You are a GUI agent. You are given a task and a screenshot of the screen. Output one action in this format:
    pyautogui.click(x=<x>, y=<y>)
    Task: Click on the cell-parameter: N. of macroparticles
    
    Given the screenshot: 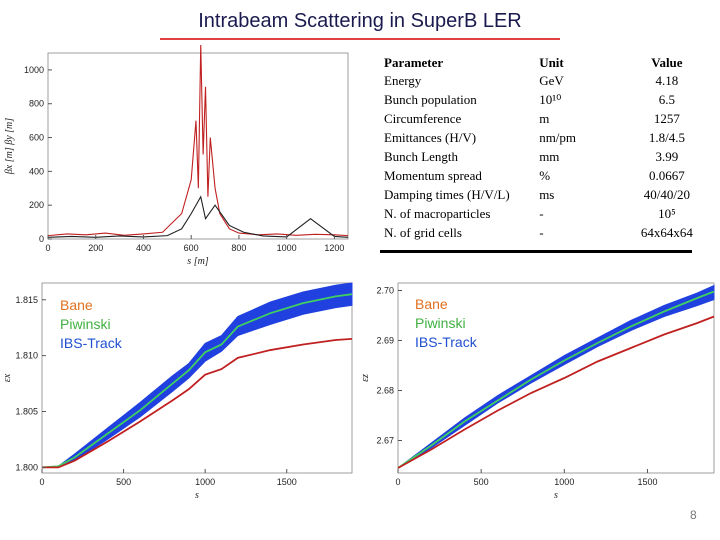 What is the action you would take?
    pyautogui.click(x=437, y=213)
    